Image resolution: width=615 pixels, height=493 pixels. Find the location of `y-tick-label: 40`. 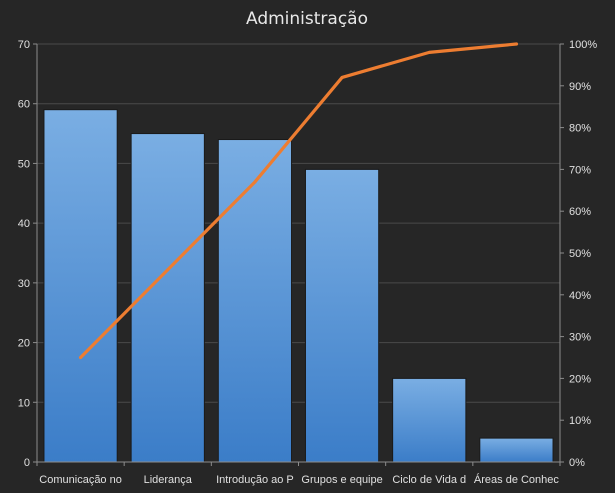

y-tick-label: 40 is located at coordinates (24, 224).